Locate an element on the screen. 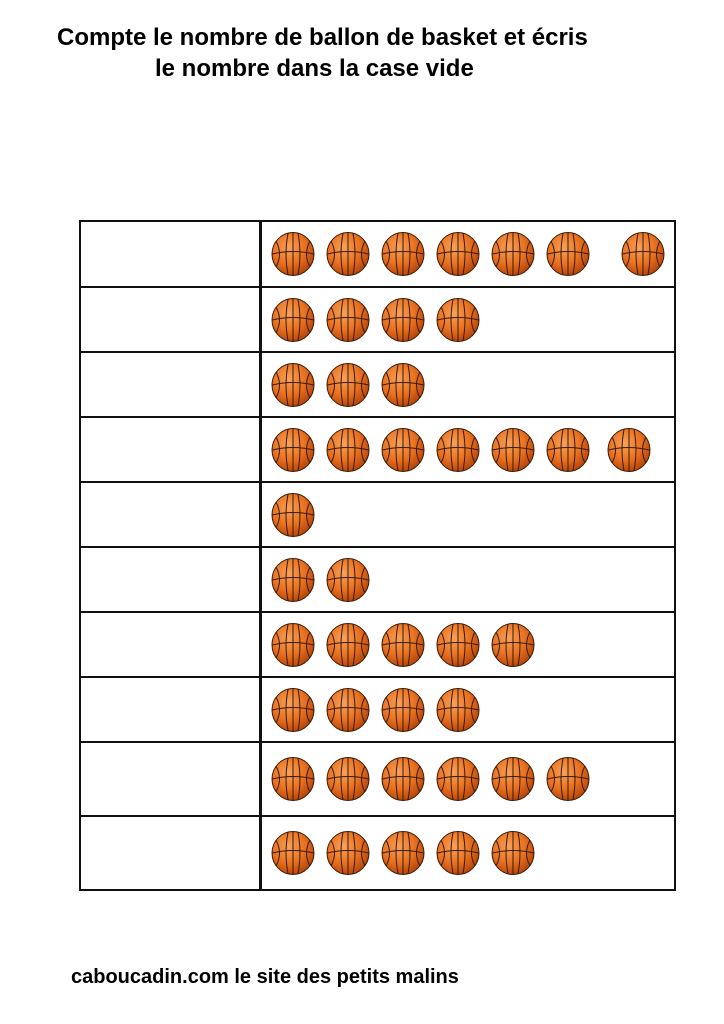 The height and width of the screenshot is (1024, 724). footer-text: caboucadin.com le site des petits malins is located at coordinates (265, 977).